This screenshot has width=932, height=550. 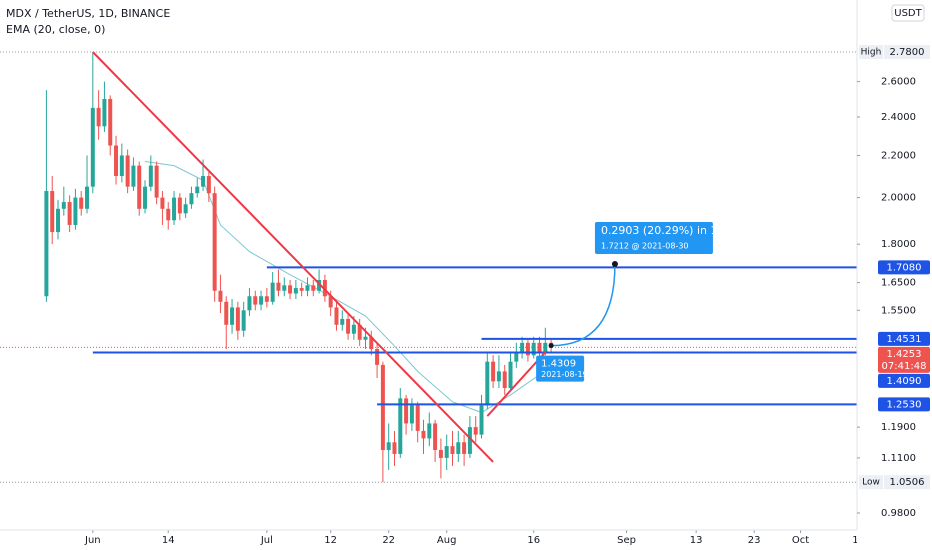 I want to click on y-tick-label: 1.6500, so click(x=898, y=283).